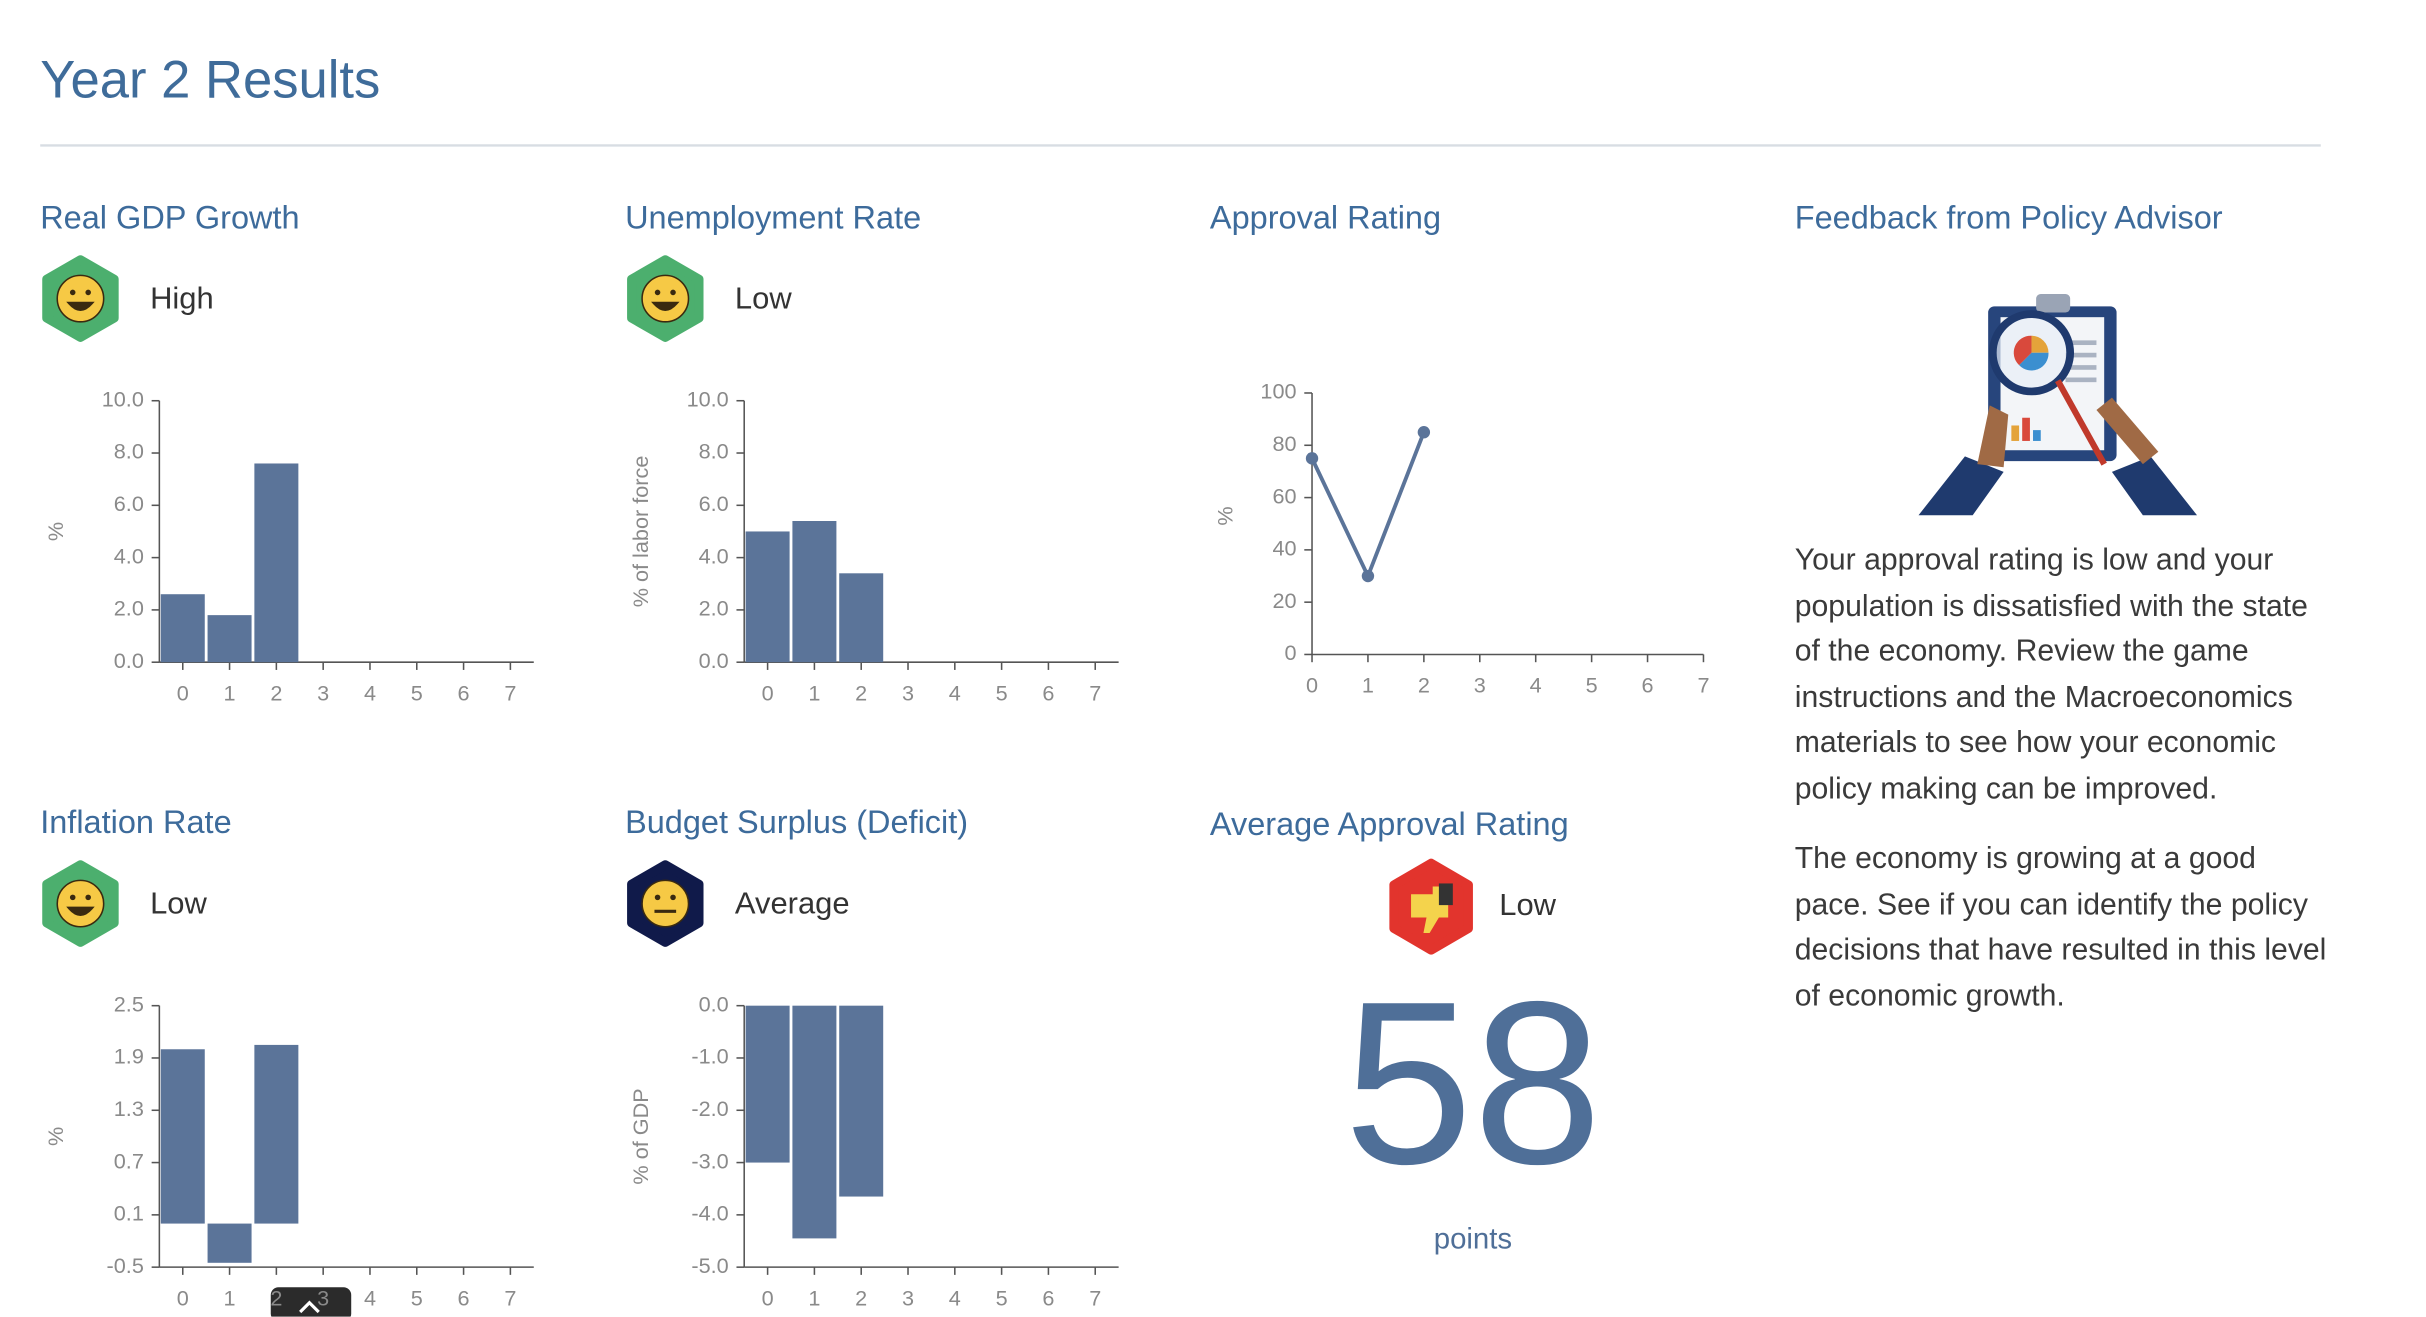  Describe the element at coordinates (129, 1160) in the screenshot. I see `y-tick-label: 0.7` at that location.